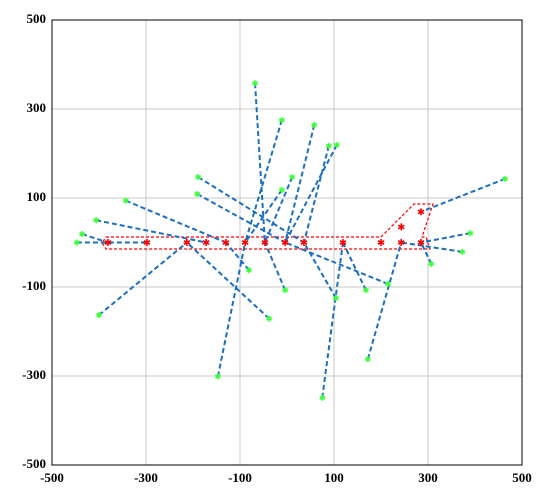 Image resolution: width=550 pixels, height=501 pixels. What do you see at coordinates (428, 477) in the screenshot?
I see `x-tick-label: 300` at bounding box center [428, 477].